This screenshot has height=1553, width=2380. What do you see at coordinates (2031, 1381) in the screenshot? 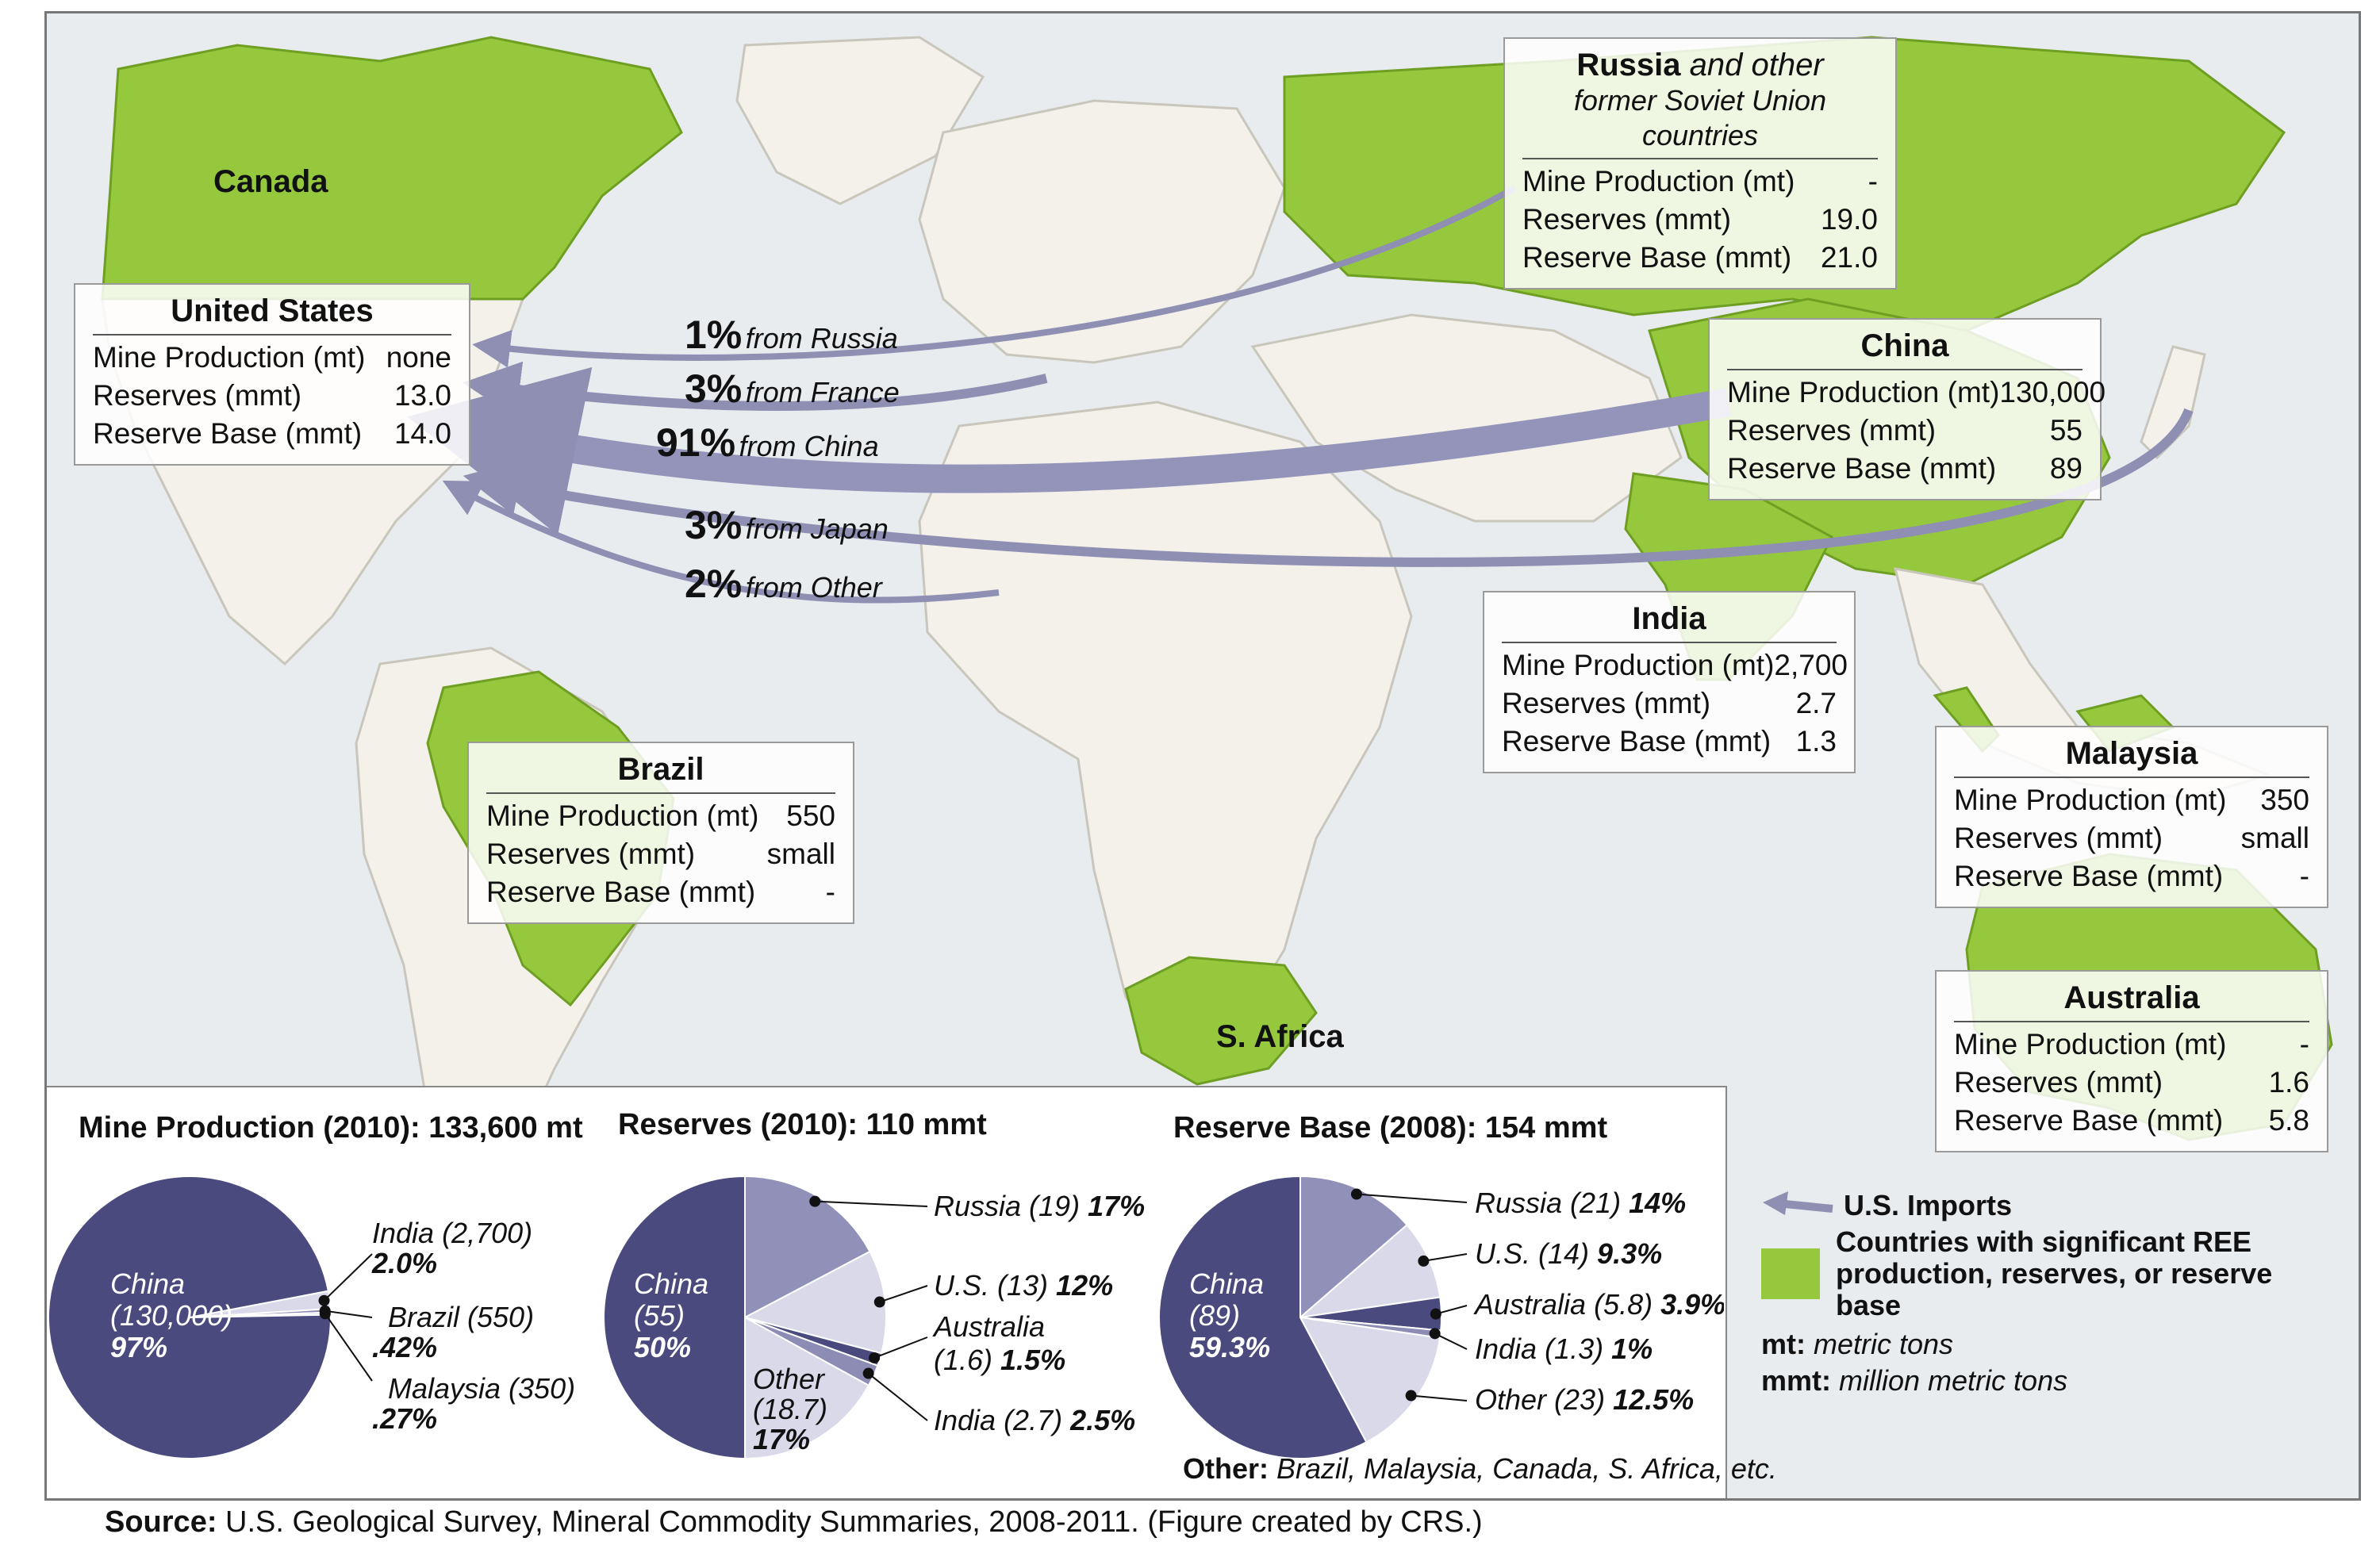
I see `legend-mmt: mmt: million metric tons` at bounding box center [2031, 1381].